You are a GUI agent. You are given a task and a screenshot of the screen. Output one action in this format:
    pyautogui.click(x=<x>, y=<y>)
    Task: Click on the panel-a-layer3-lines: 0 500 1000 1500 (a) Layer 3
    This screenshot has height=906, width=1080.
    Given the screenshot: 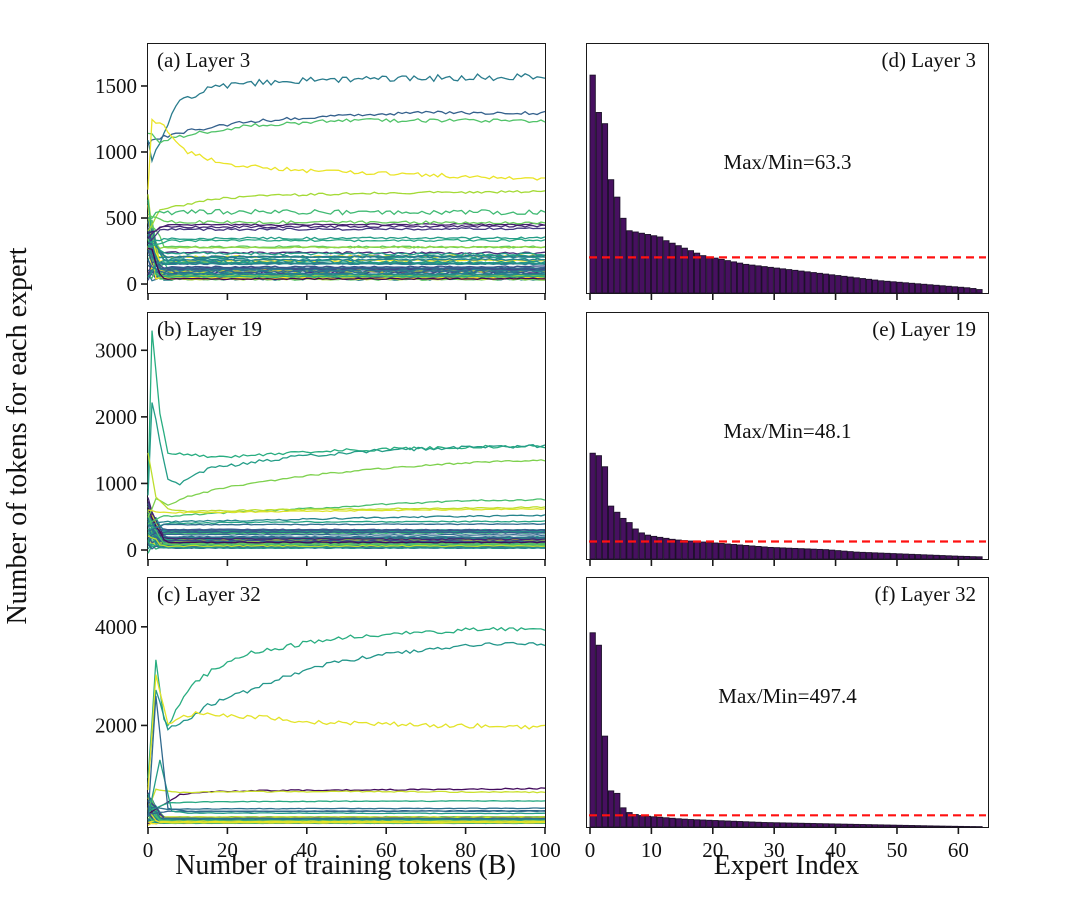 What is the action you would take?
    pyautogui.click(x=320, y=171)
    